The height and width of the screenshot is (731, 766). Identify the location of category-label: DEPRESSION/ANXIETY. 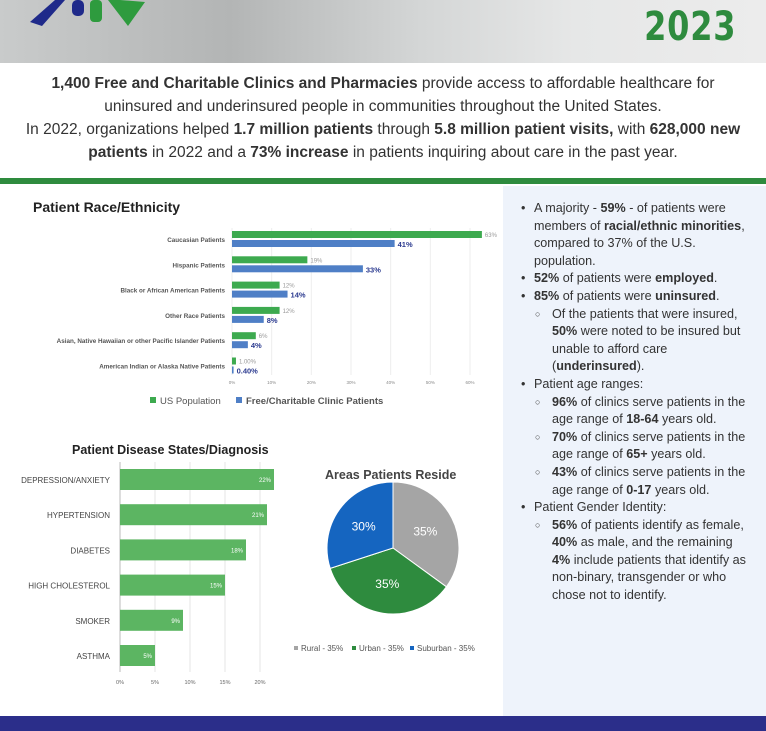
(66, 480).